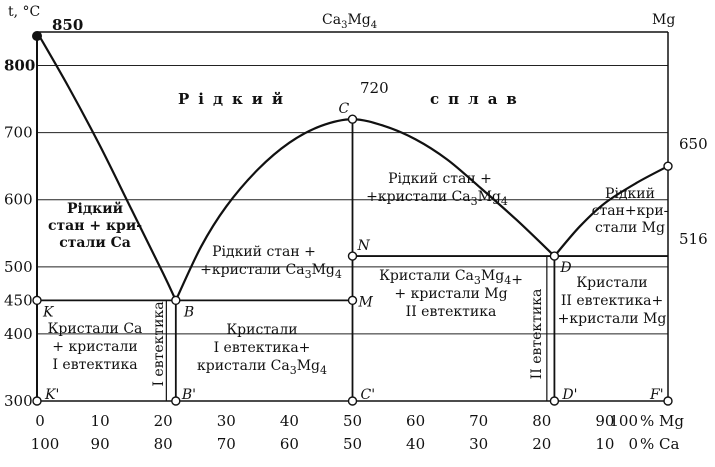 The image size is (715, 467). Describe the element at coordinates (565, 268) in the screenshot. I see `point-label-D: D` at that location.